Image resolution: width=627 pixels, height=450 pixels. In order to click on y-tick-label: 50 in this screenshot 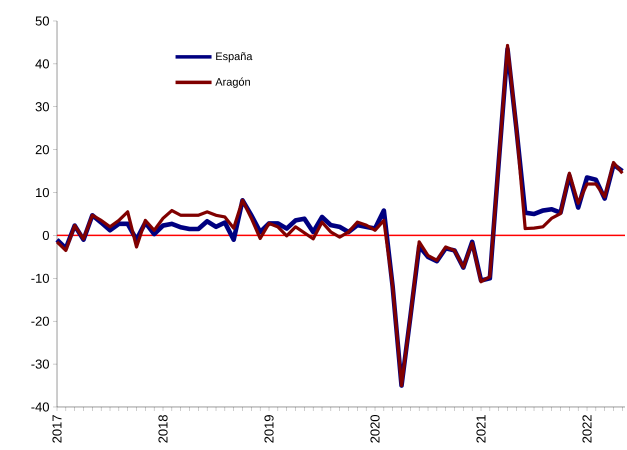, I will do `click(42, 21)`.